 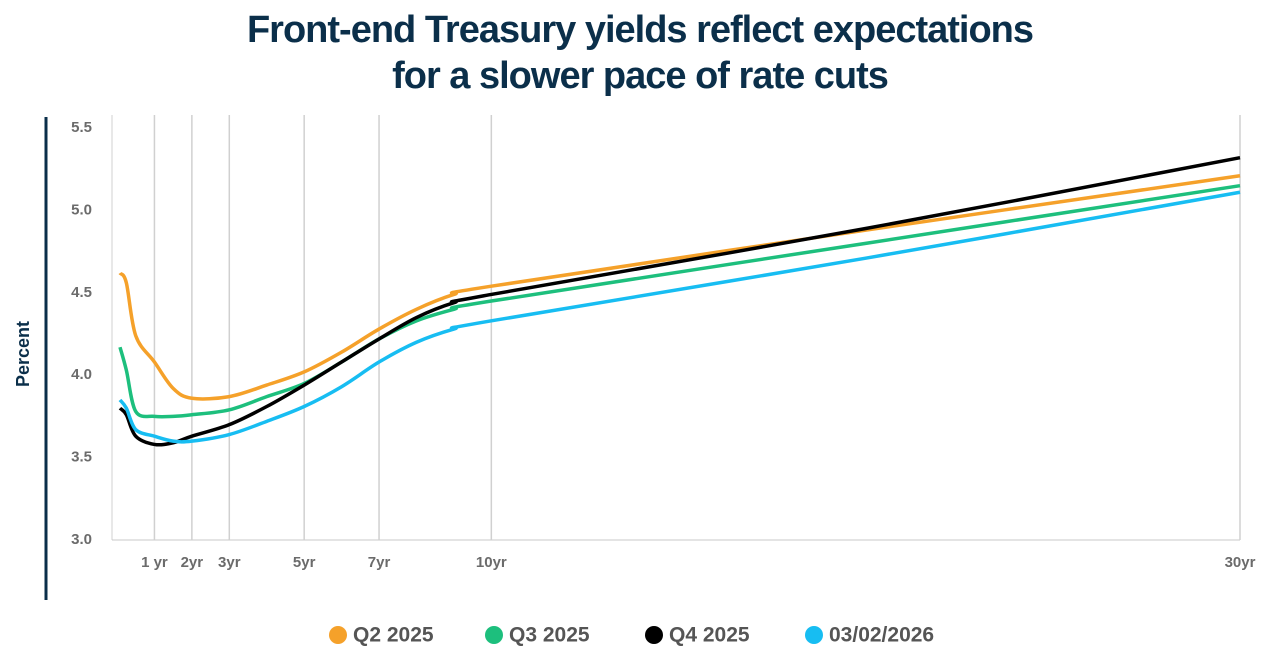 I want to click on x-tick-label: 1 yr, so click(x=154, y=562).